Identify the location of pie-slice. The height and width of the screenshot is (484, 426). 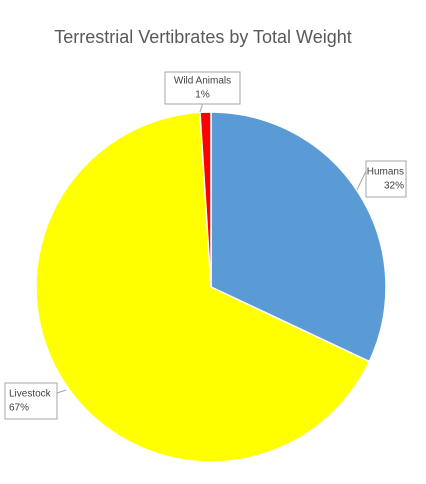
(205, 199).